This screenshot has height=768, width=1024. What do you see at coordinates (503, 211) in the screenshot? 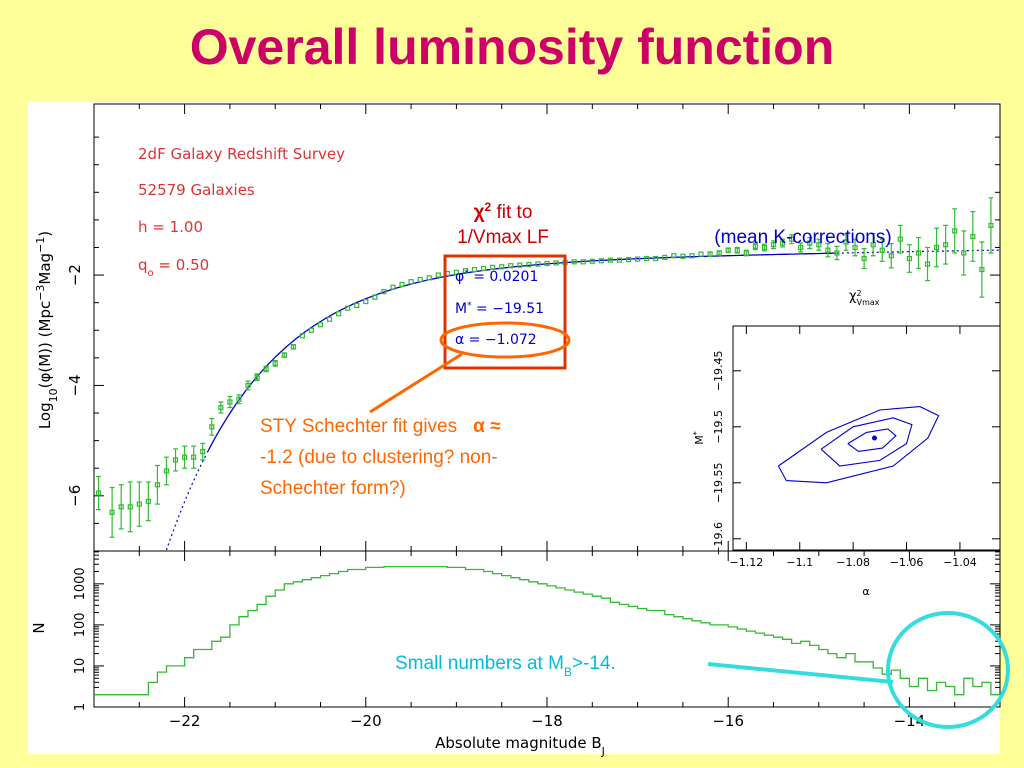
I see `chi2-fit-label: χ2 fit to` at bounding box center [503, 211].